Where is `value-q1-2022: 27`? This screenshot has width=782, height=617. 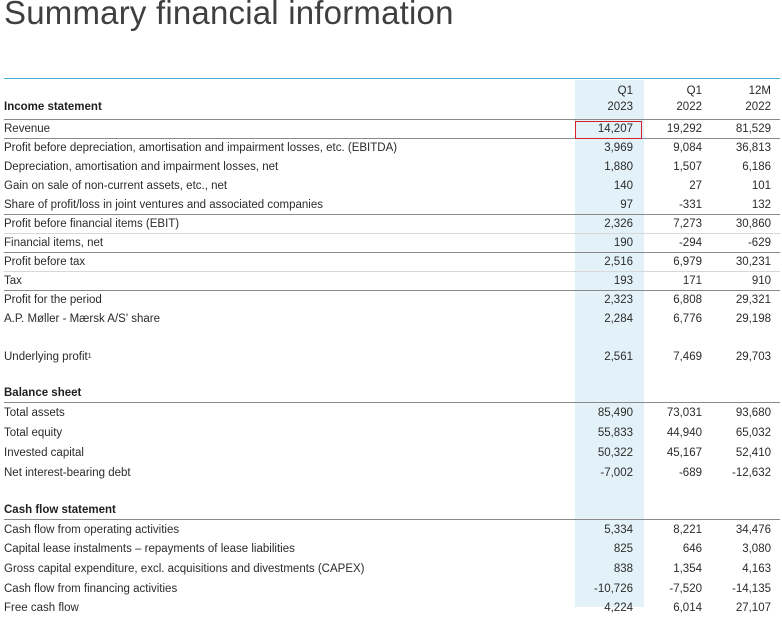
value-q1-2022: 27 is located at coordinates (695, 186).